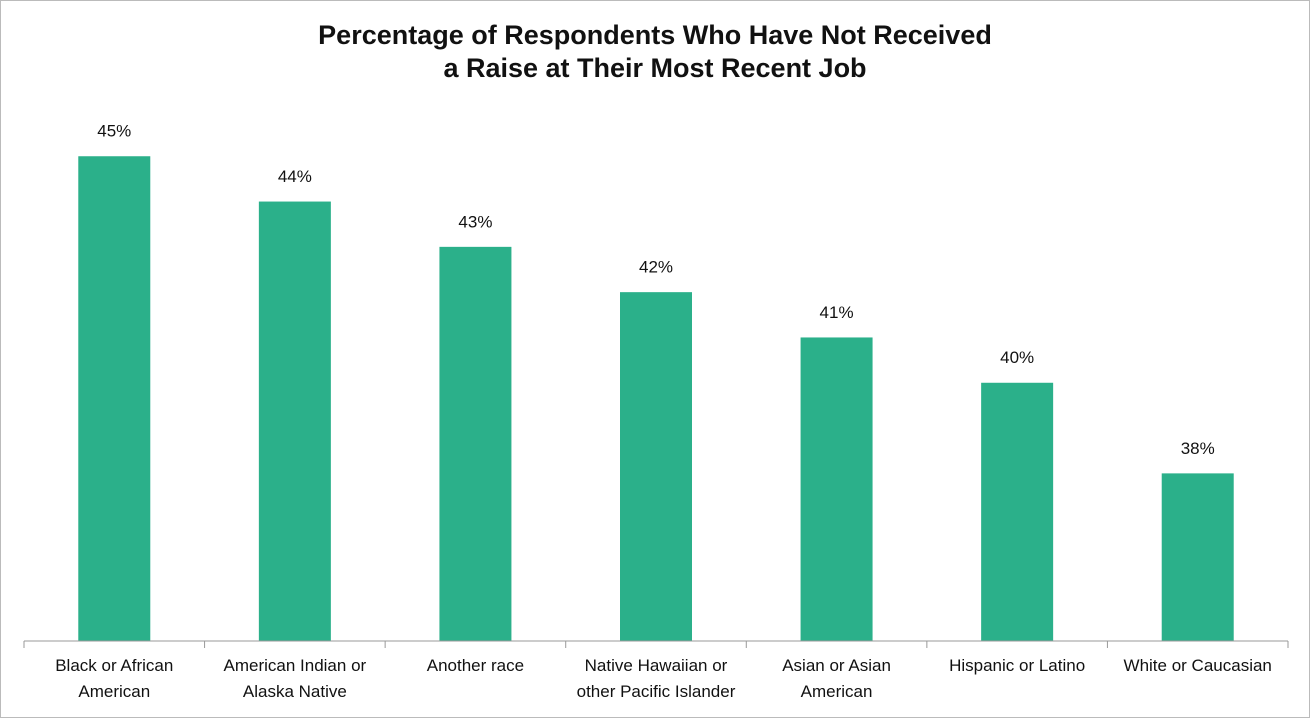 Image resolution: width=1310 pixels, height=718 pixels. Describe the element at coordinates (1017, 665) in the screenshot. I see `x-tick-label: Hispanic or Latino` at that location.